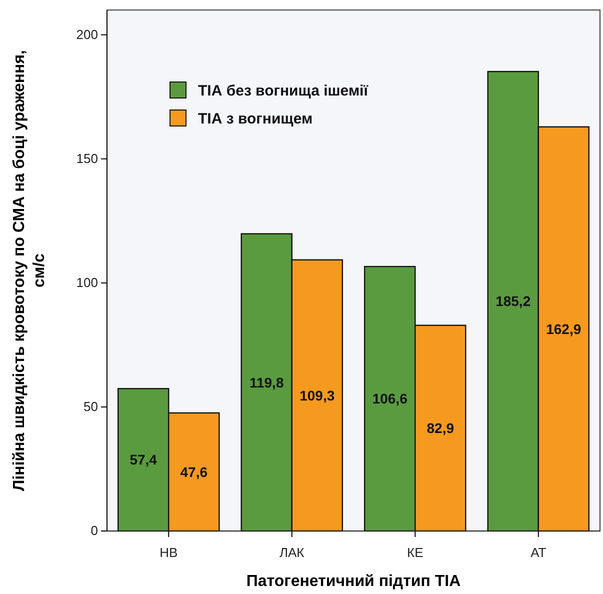 This screenshot has width=603, height=594. Describe the element at coordinates (255, 119) in the screenshot. I see `legend-label: ТІА з вогнищем` at that location.